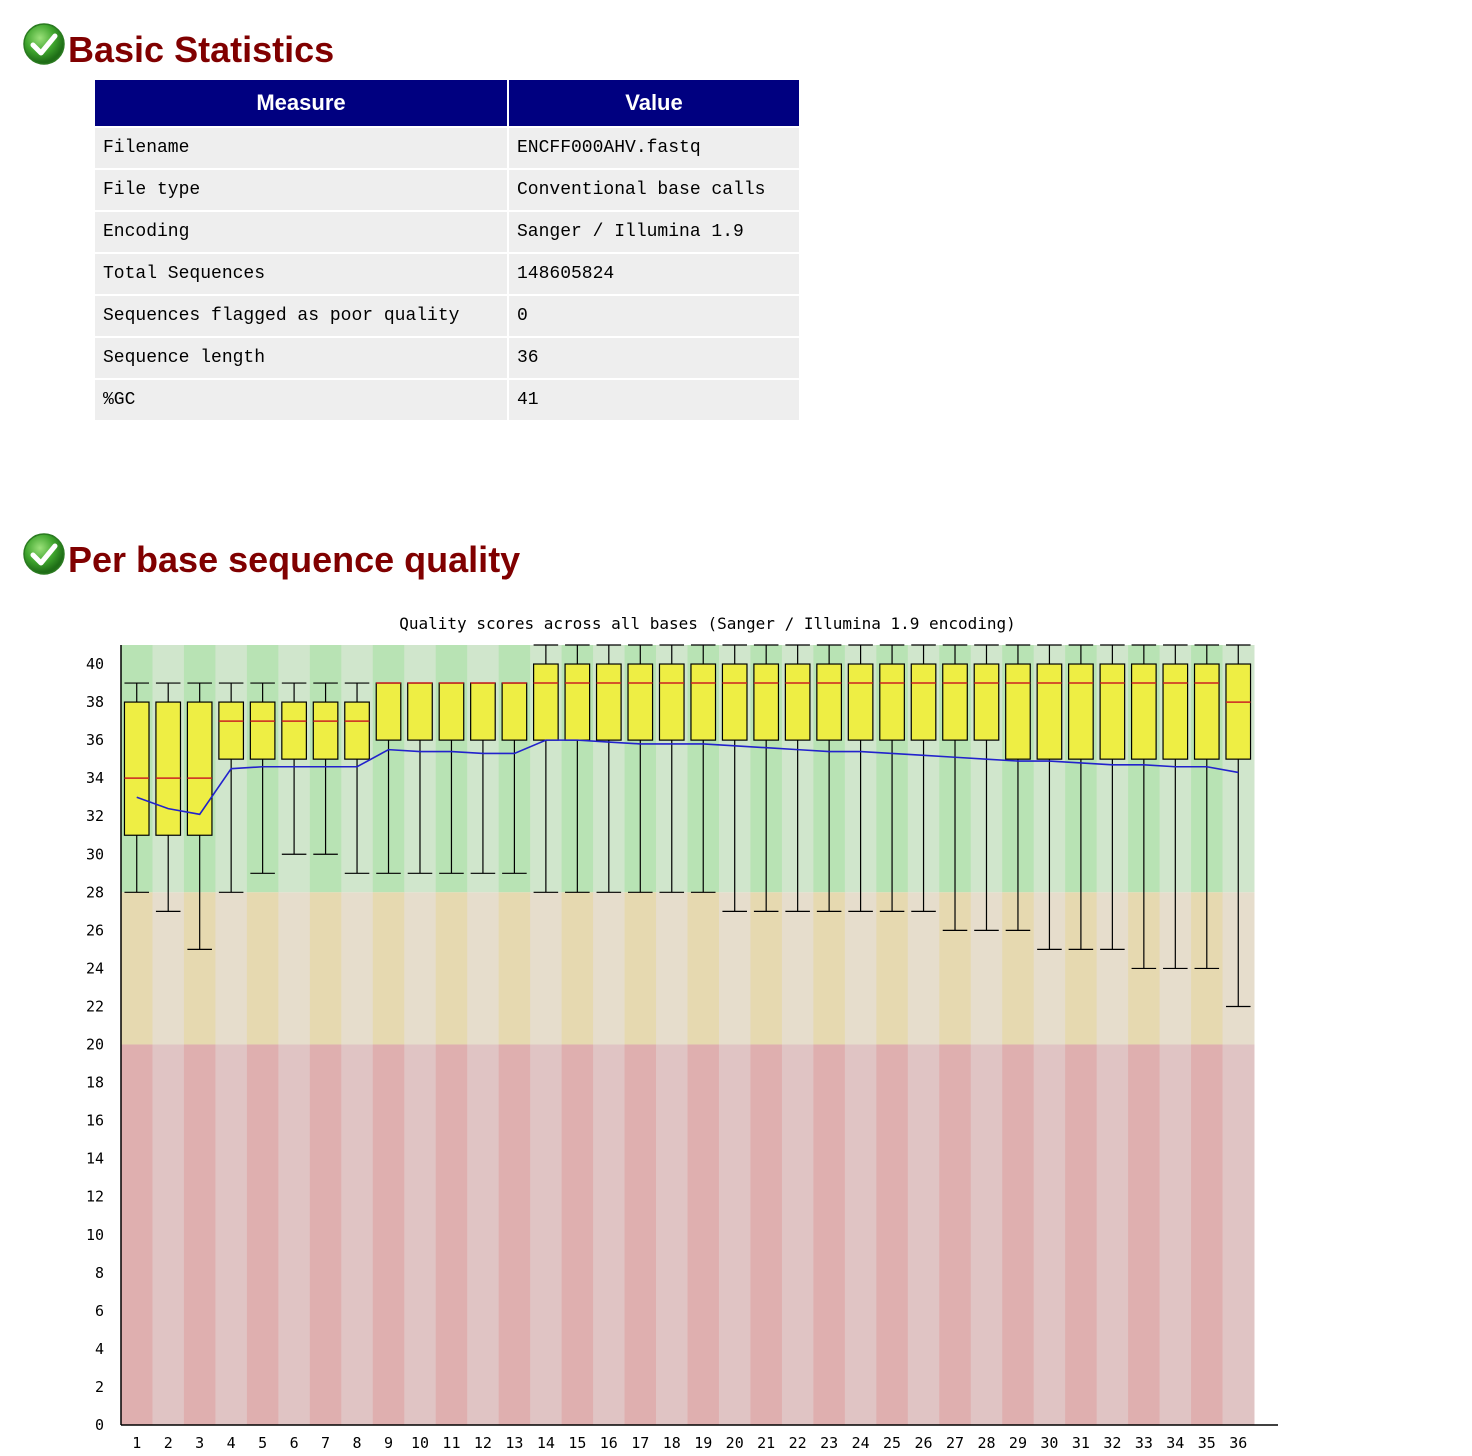 The width and height of the screenshot is (1472, 1456). I want to click on x-tick-label: 24, so click(861, 1443).